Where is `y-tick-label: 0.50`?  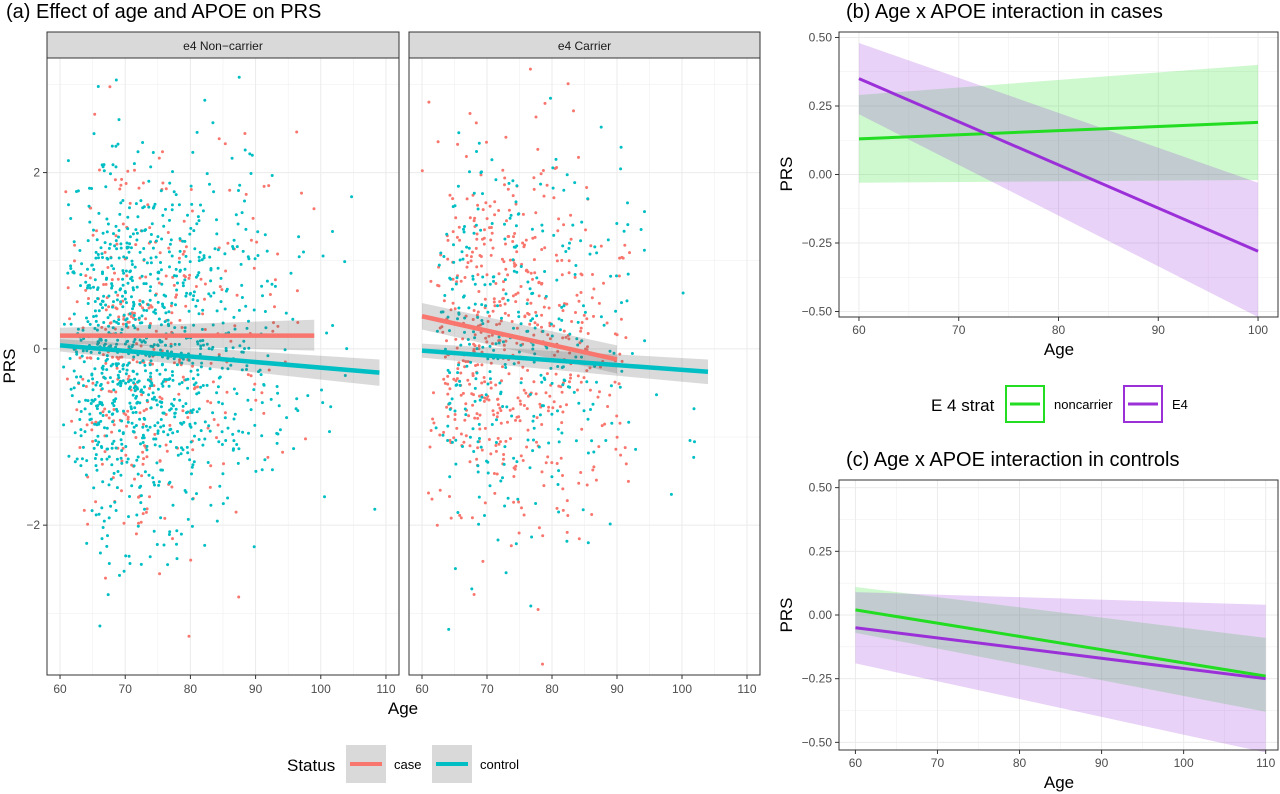
y-tick-label: 0.50 is located at coordinates (821, 37).